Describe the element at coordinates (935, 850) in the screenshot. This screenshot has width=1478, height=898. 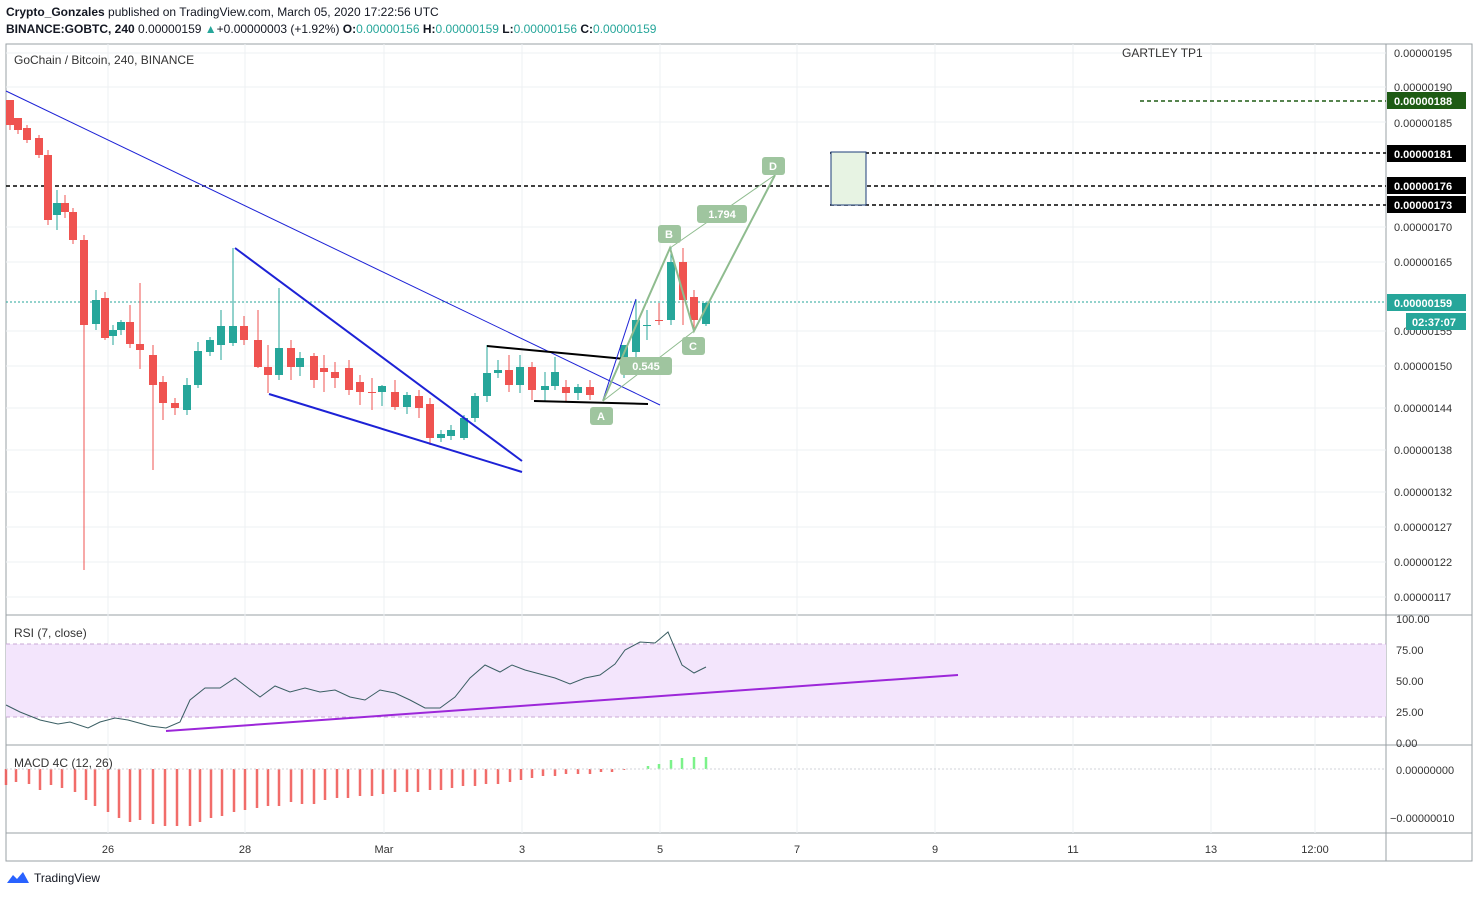
I see `time-tick: 9` at that location.